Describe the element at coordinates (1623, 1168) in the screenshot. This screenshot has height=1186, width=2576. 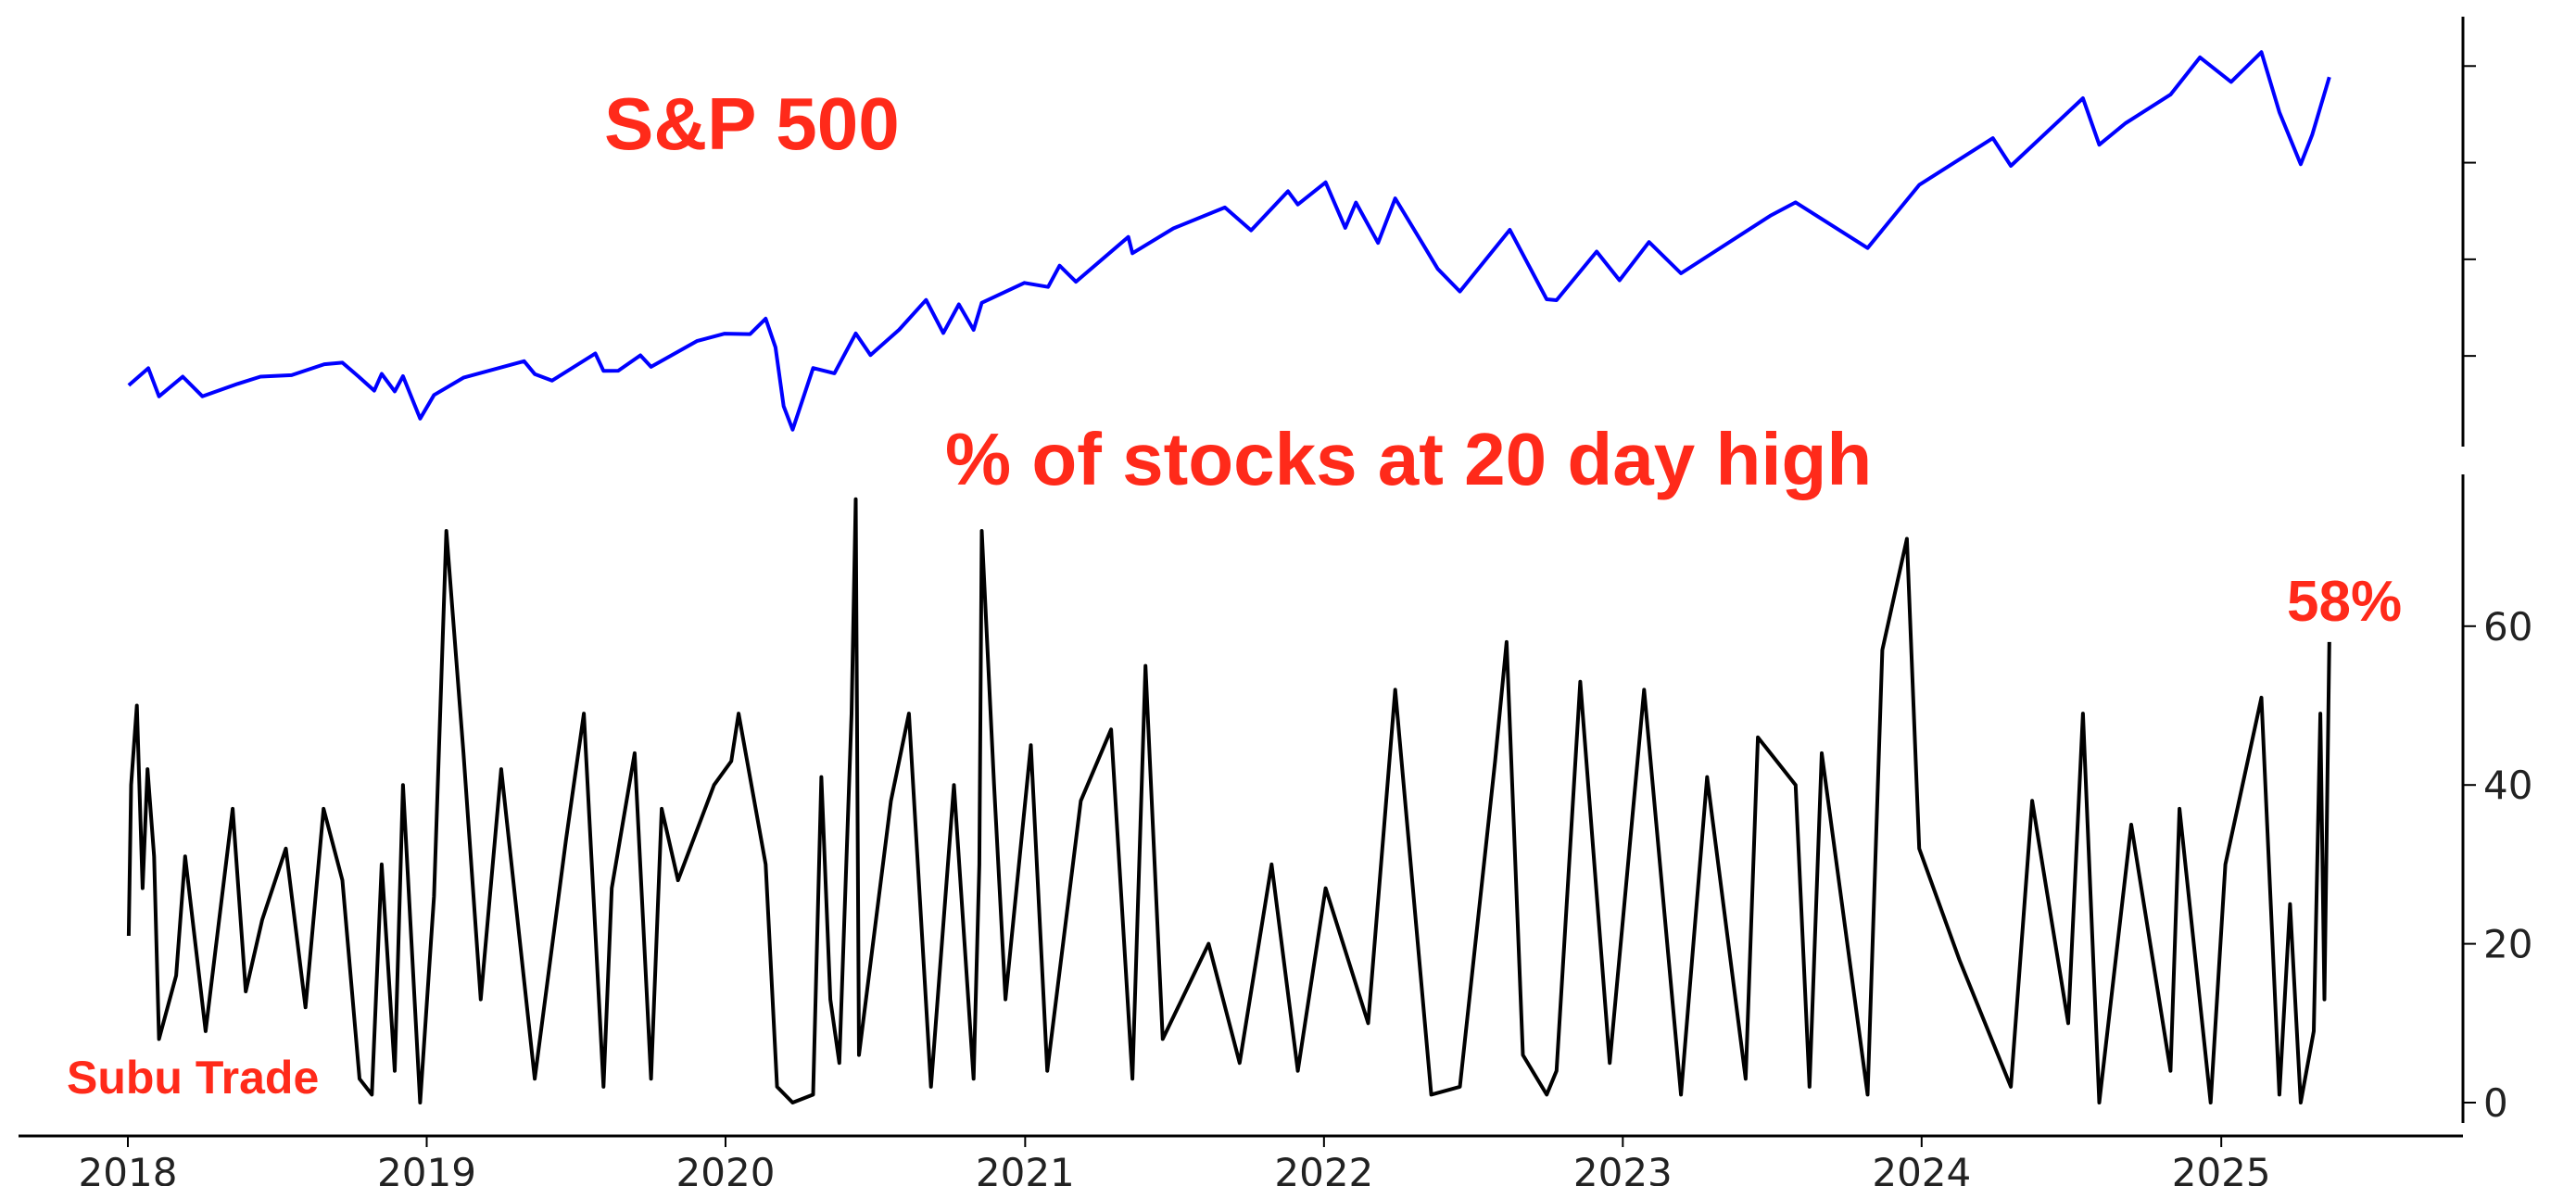
I see `x-tick-label: 2023` at that location.